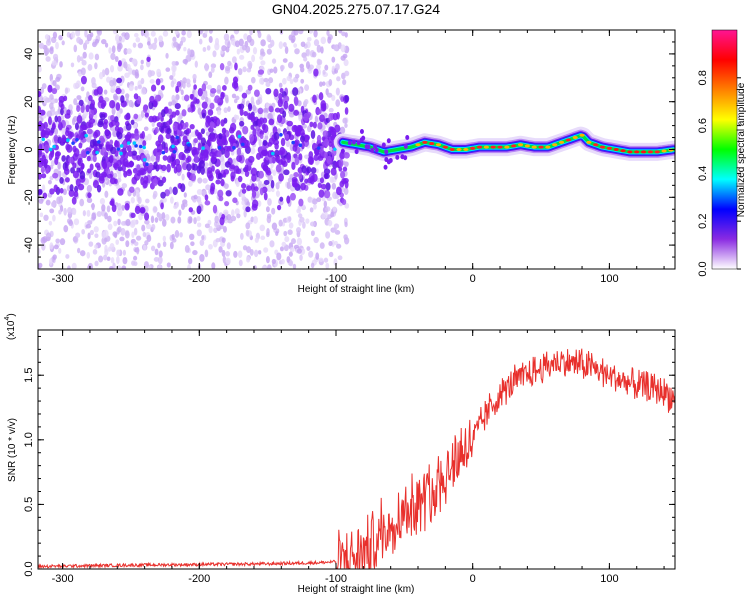  Describe the element at coordinates (29, 439) in the screenshot. I see `snr-ytick-label: 1.0` at that location.